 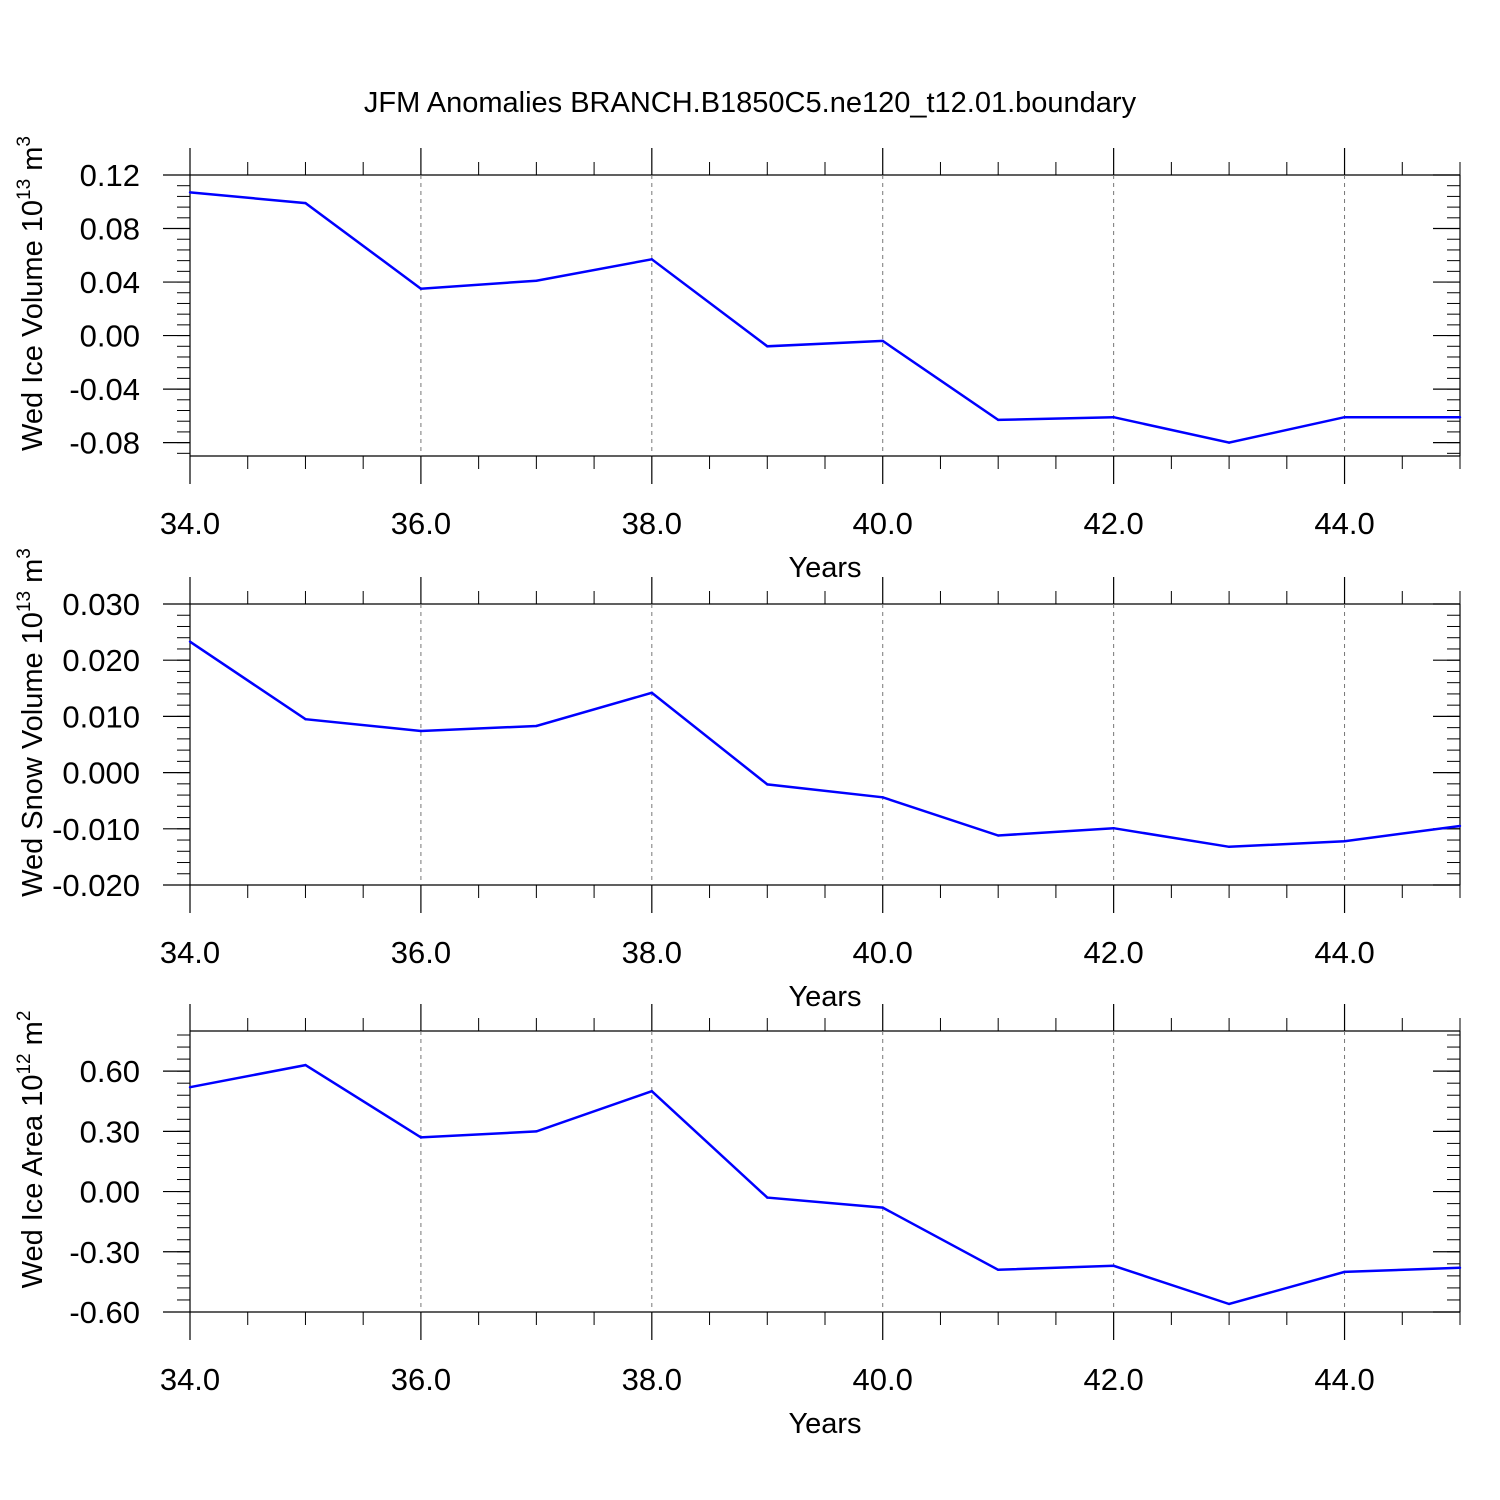 What do you see at coordinates (110, 1071) in the screenshot?
I see `y-tick-label: 0.60` at bounding box center [110, 1071].